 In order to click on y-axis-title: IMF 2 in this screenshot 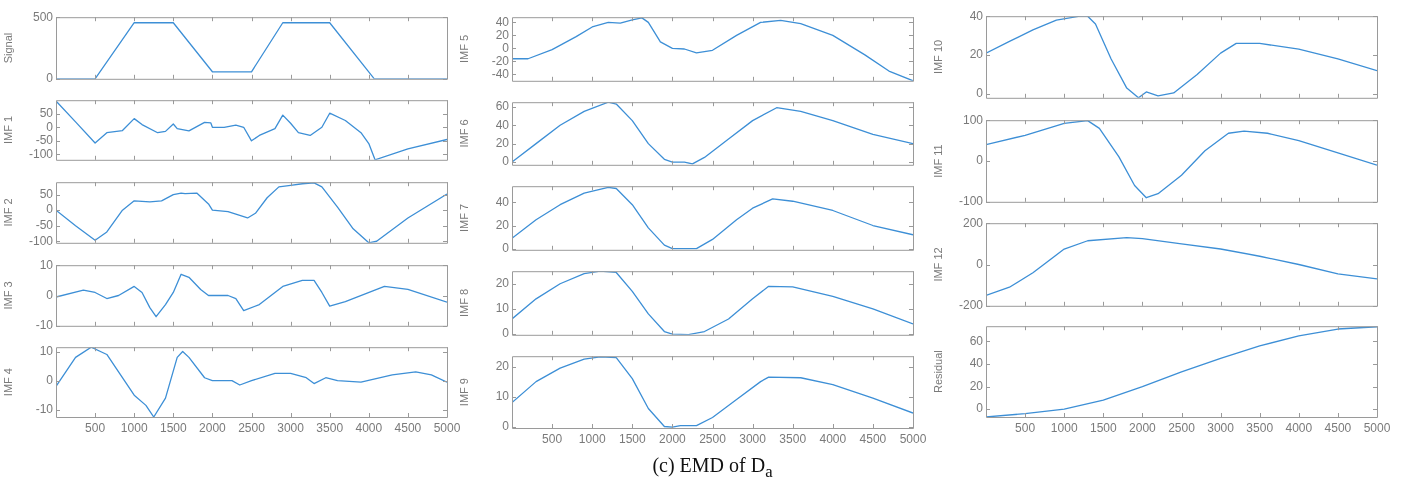, I will do `click(7, 212)`.